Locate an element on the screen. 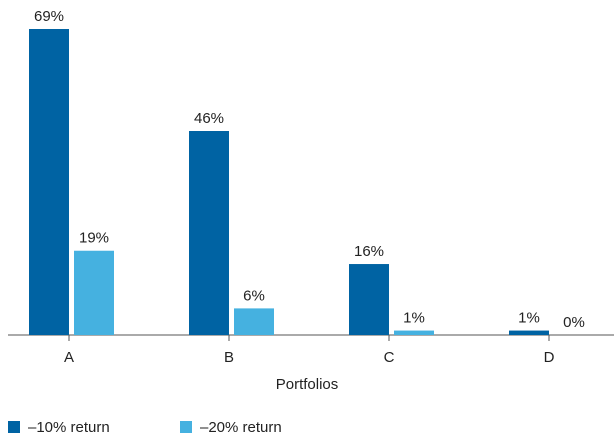 Image resolution: width=614 pixels, height=438 pixels. data-label: 6% is located at coordinates (254, 295).